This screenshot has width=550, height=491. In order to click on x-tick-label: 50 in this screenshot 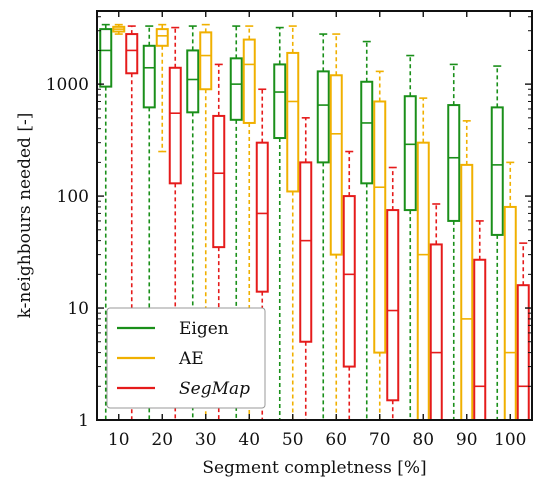, I will do `click(293, 440)`.